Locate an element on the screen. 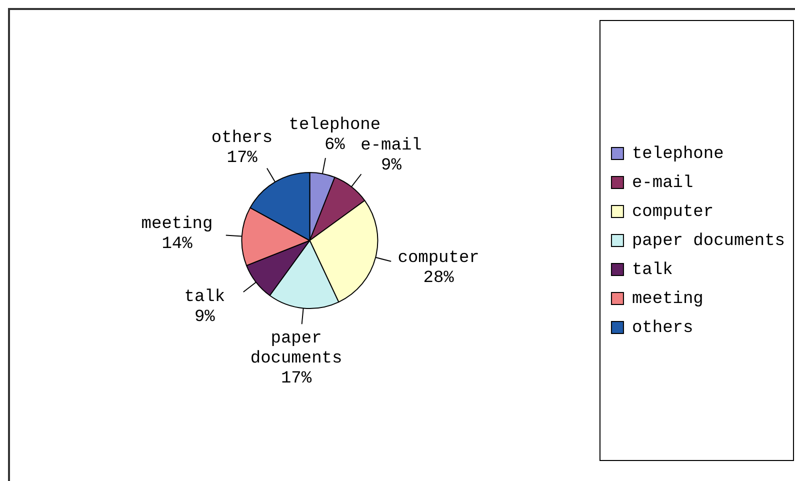 The width and height of the screenshot is (795, 481). legend-label: e-mail is located at coordinates (663, 183).